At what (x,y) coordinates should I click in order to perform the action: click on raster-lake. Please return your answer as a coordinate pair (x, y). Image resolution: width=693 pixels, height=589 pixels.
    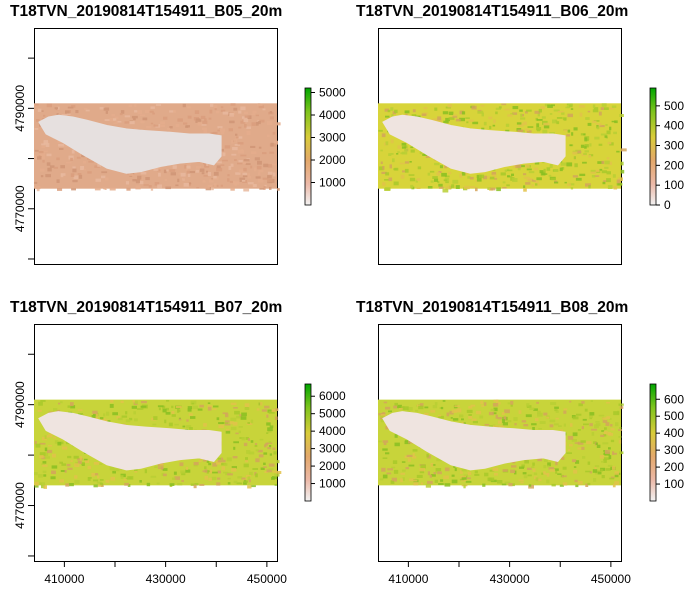
    Looking at the image, I should click on (474, 144).